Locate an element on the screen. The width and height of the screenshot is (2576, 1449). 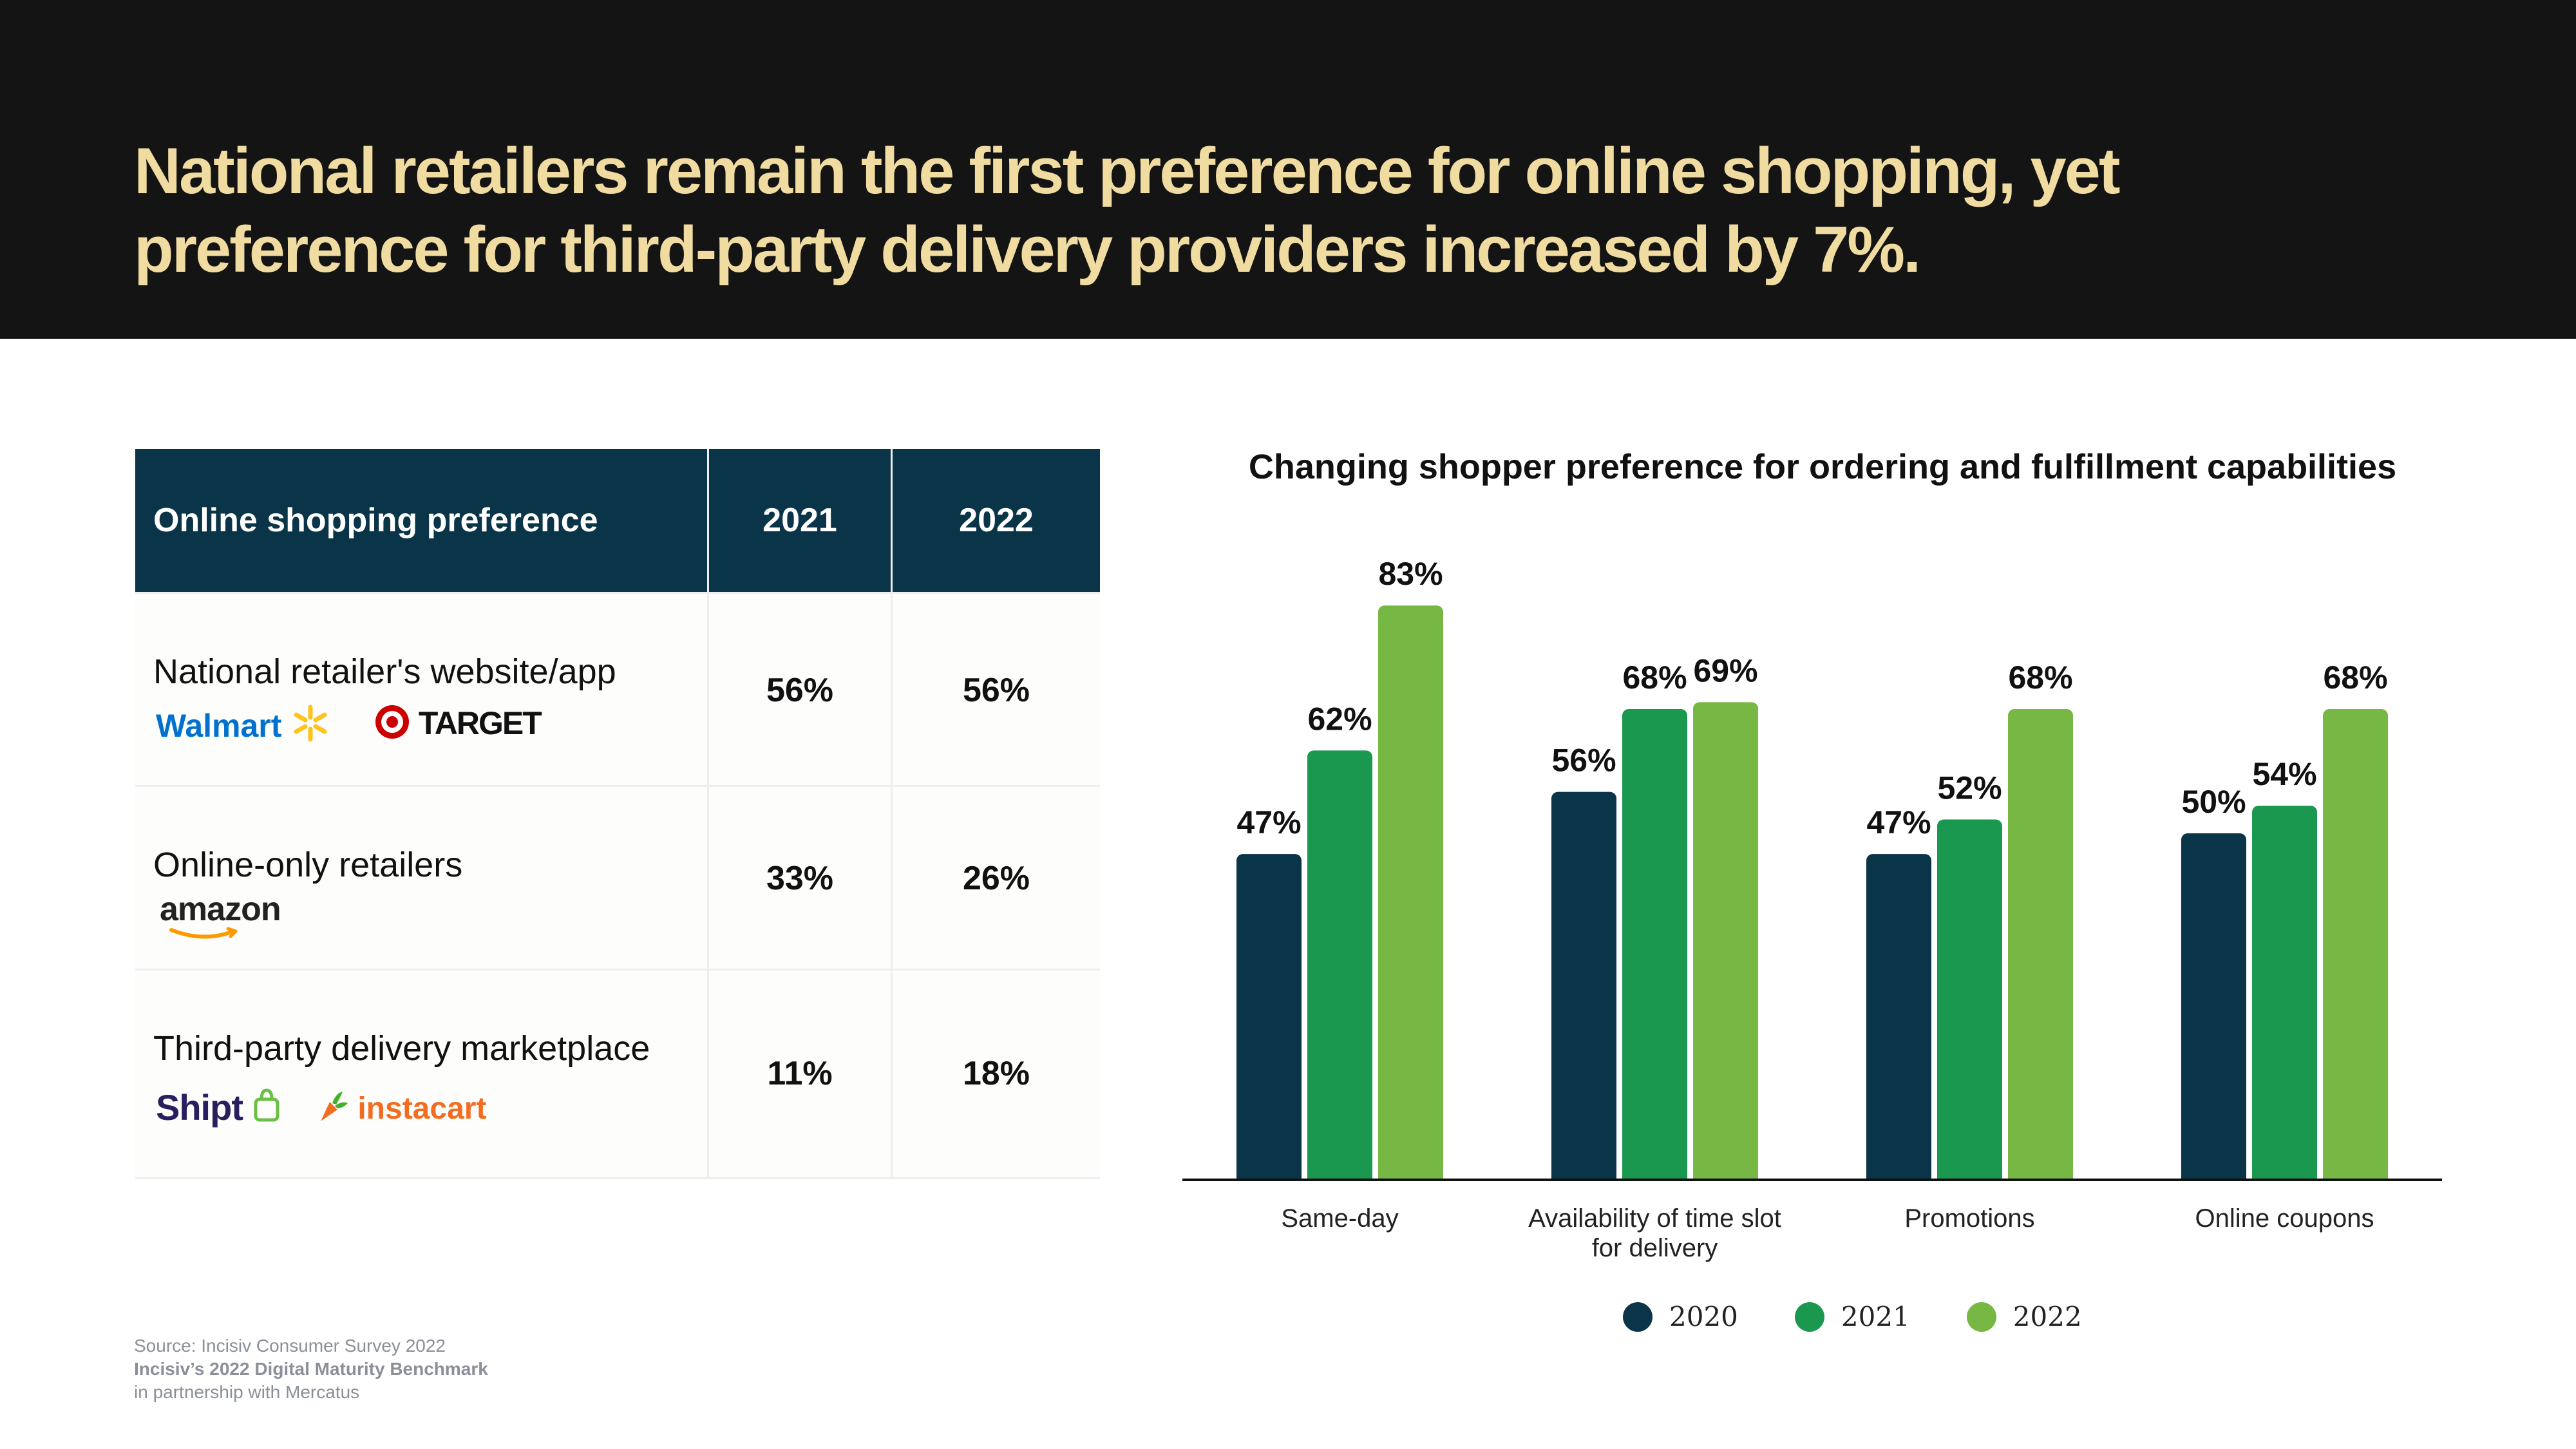
value-2022: 56% is located at coordinates (996, 690).